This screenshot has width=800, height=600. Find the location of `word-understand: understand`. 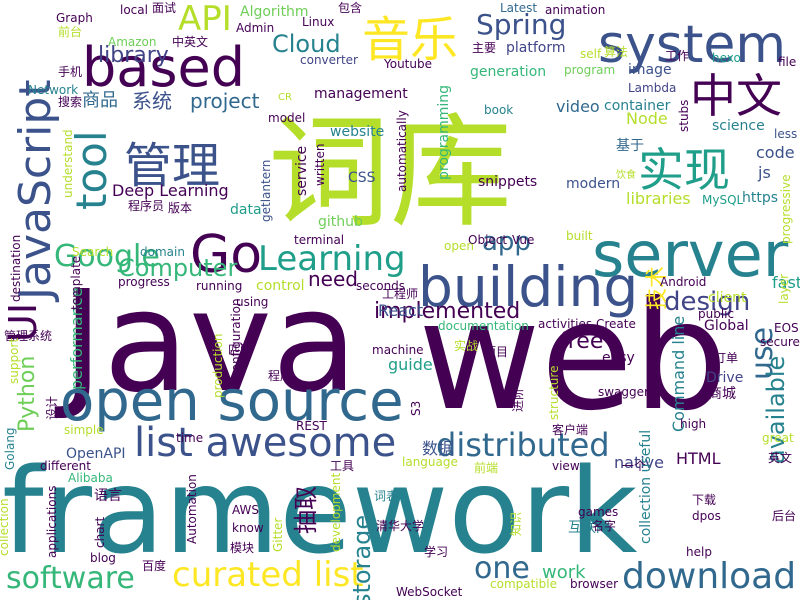

word-understand: understand is located at coordinates (68, 163).